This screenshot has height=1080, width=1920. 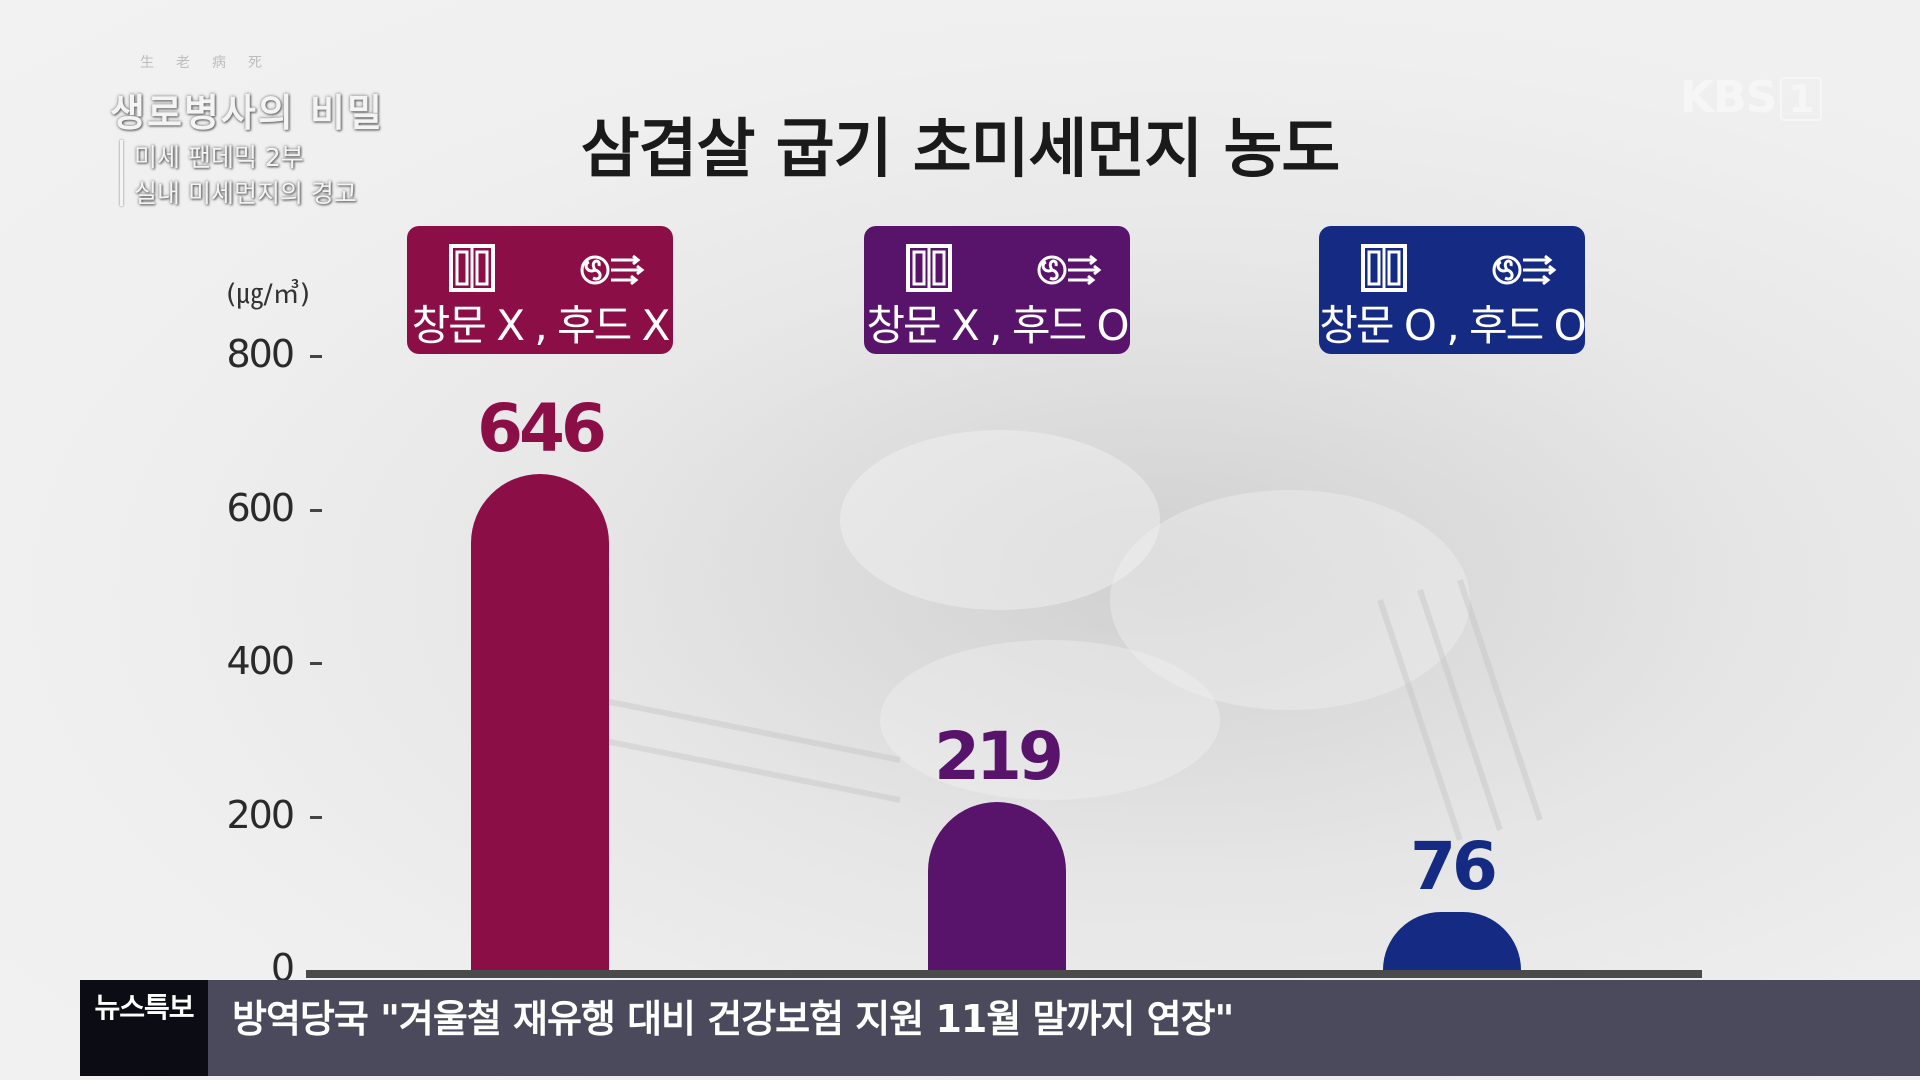 I want to click on category-badge: 창문 X , 후드 X, so click(x=540, y=290).